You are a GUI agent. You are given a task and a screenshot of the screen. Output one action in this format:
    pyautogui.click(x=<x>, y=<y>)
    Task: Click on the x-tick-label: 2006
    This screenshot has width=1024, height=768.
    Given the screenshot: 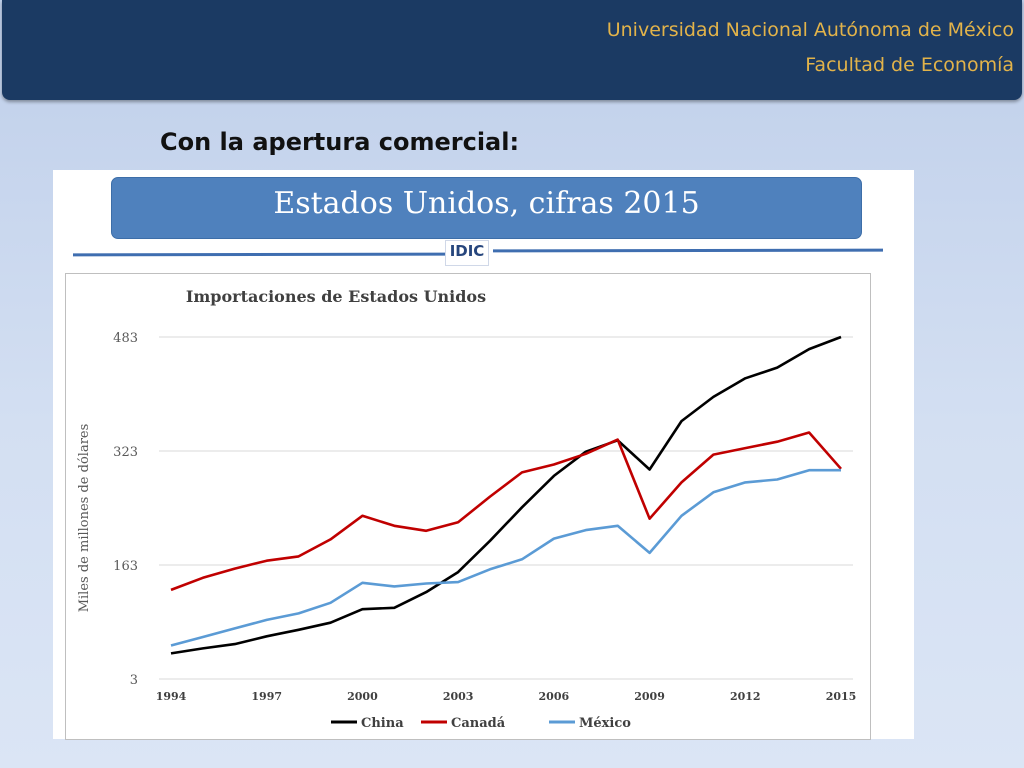 What is the action you would take?
    pyautogui.click(x=554, y=696)
    